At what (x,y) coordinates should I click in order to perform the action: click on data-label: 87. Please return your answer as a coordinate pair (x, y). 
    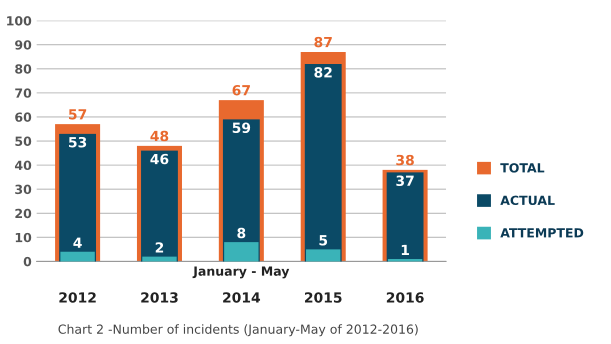
    Looking at the image, I should click on (323, 42).